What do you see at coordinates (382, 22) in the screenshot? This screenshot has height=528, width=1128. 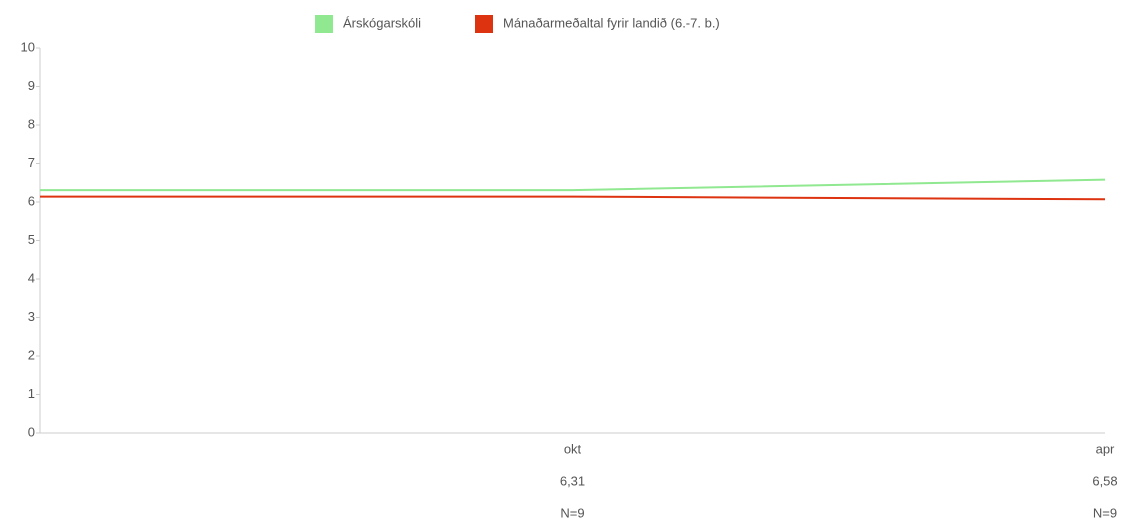 I see `legend-label: Árskógarskóli` at bounding box center [382, 22].